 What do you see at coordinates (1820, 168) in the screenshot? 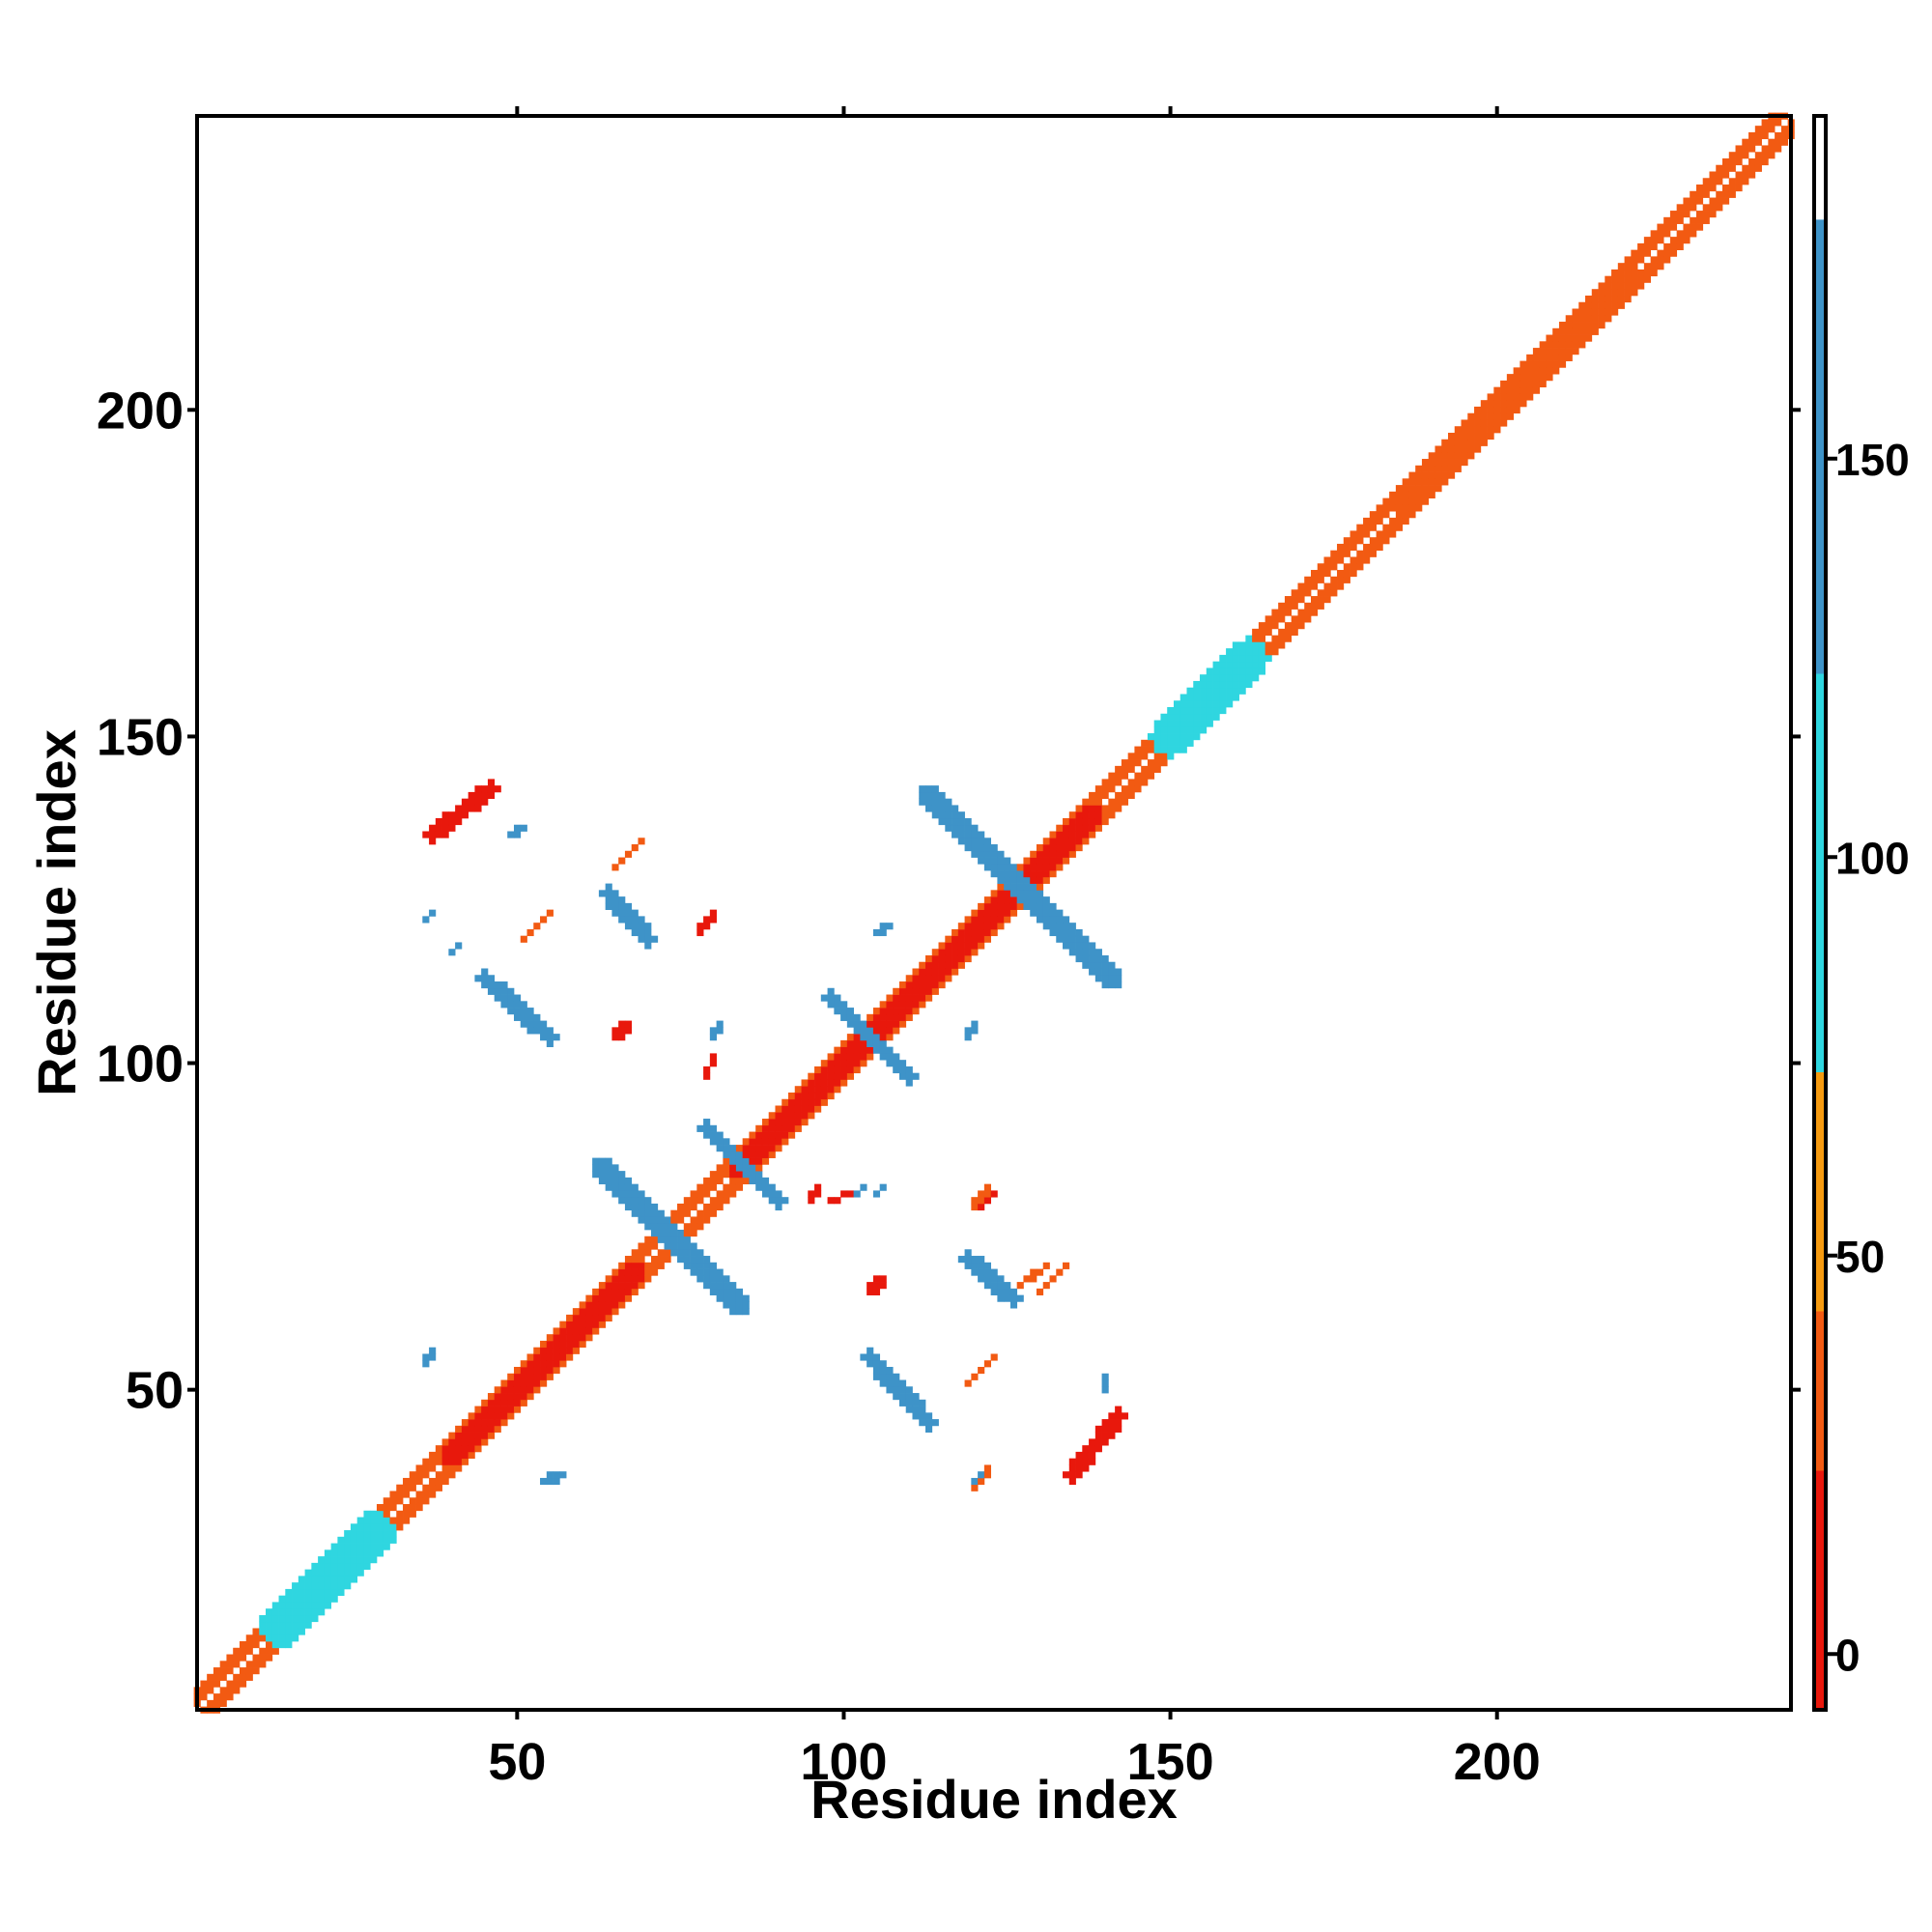
I see `colorbar-band` at bounding box center [1820, 168].